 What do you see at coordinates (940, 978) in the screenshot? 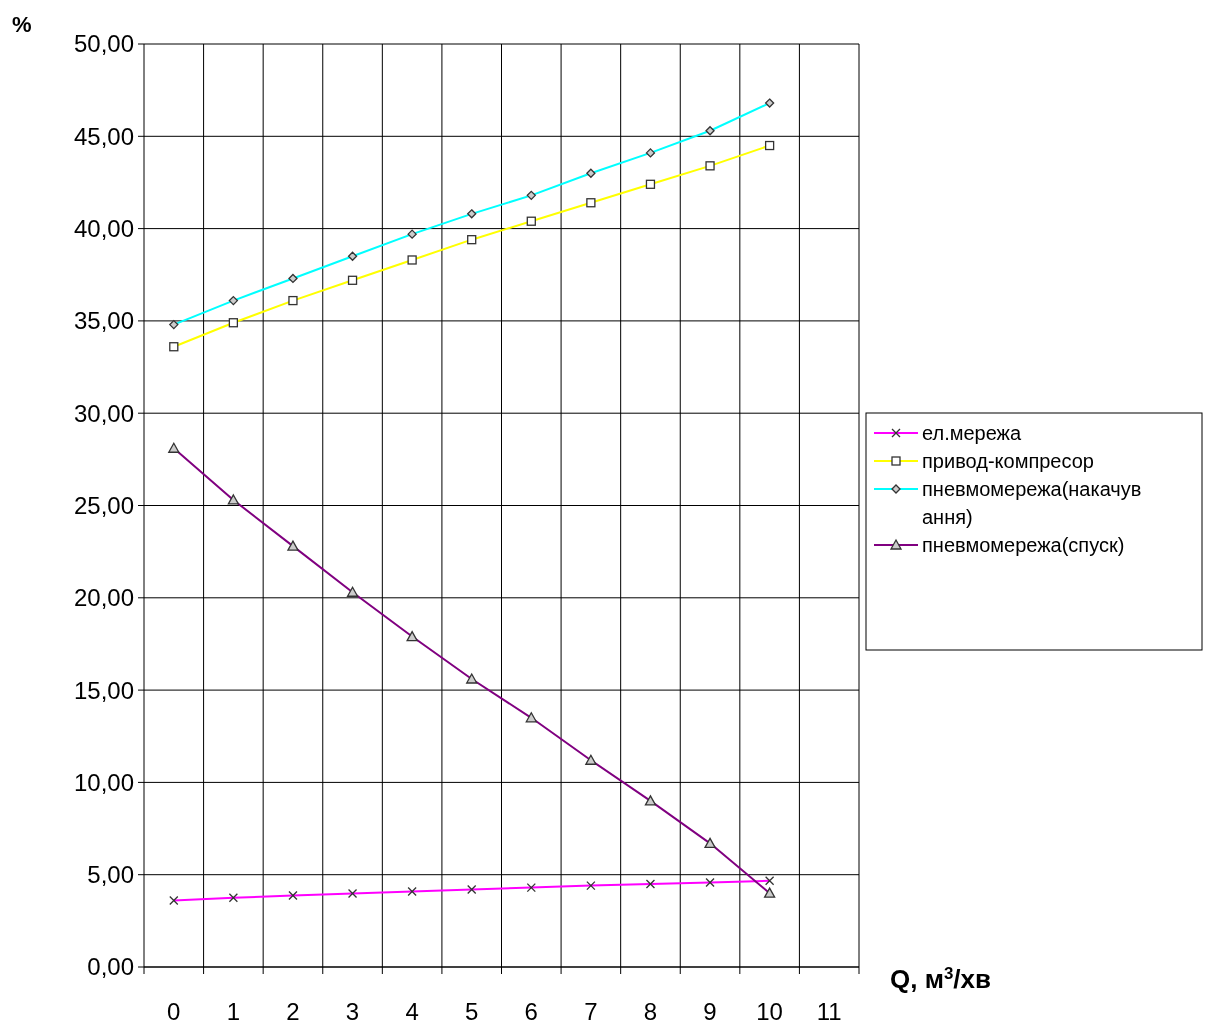
I see `x-axis-title: Q, м$^{3}$/хв` at bounding box center [940, 978].